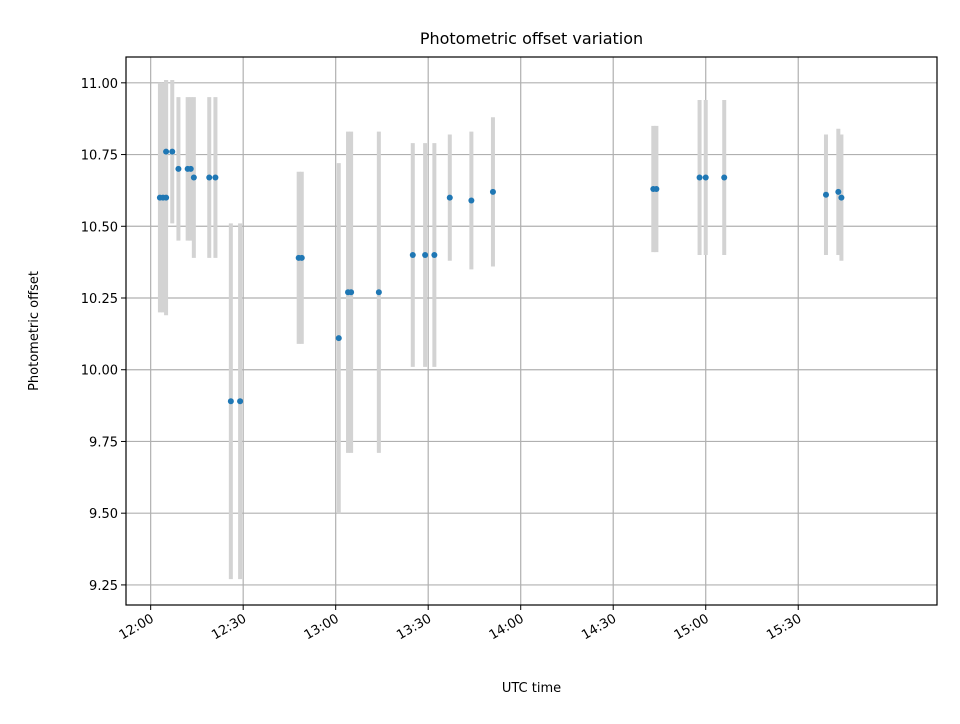  Describe the element at coordinates (103, 514) in the screenshot. I see `y-tick-label: 9.50` at that location.